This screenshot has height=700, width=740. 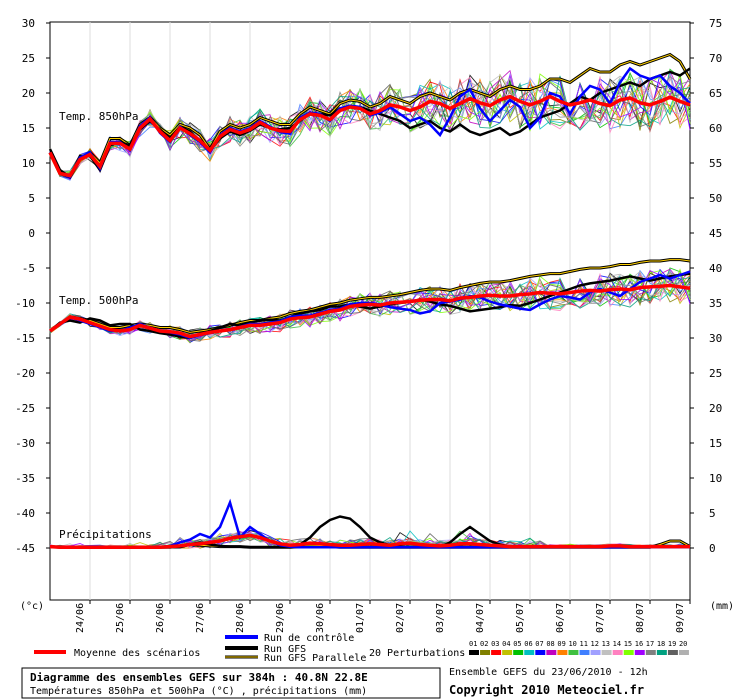 I want to click on left-tick-label: 0, so click(x=31, y=233).